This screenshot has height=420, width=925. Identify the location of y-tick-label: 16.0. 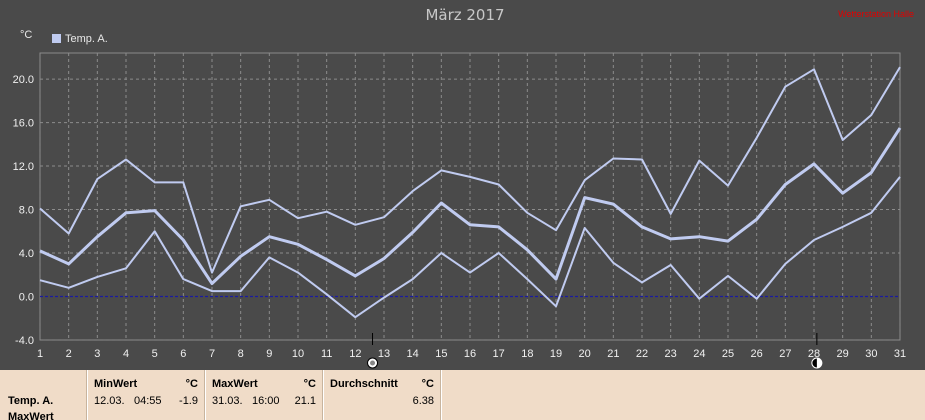
(23, 124).